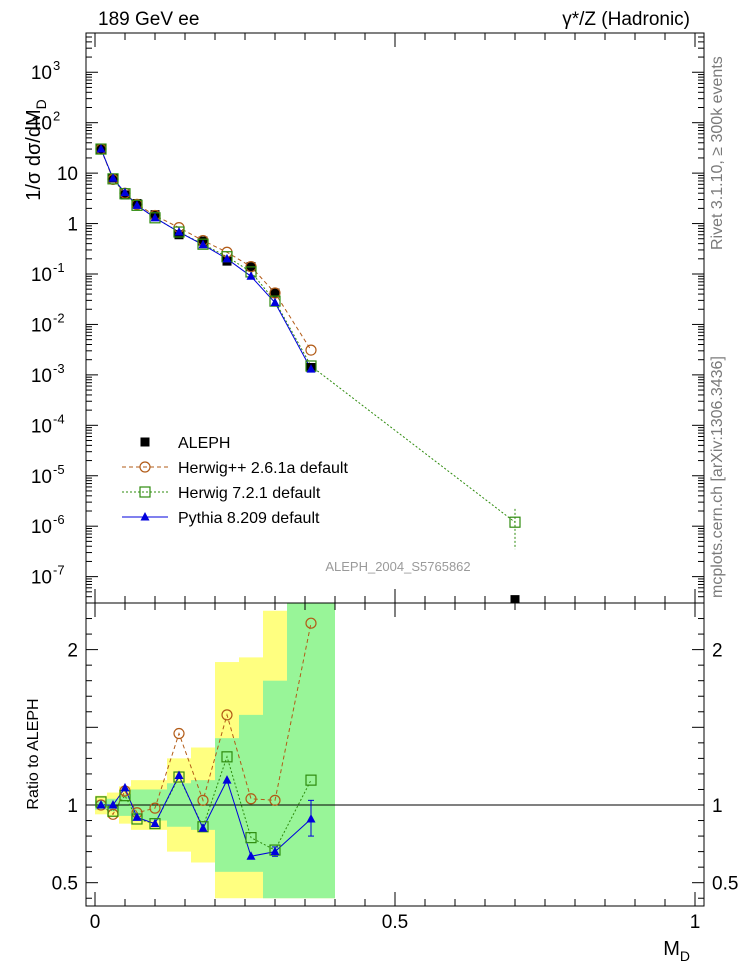  Describe the element at coordinates (56, 116) in the screenshot. I see `main-y-tick-exponent: 2` at that location.